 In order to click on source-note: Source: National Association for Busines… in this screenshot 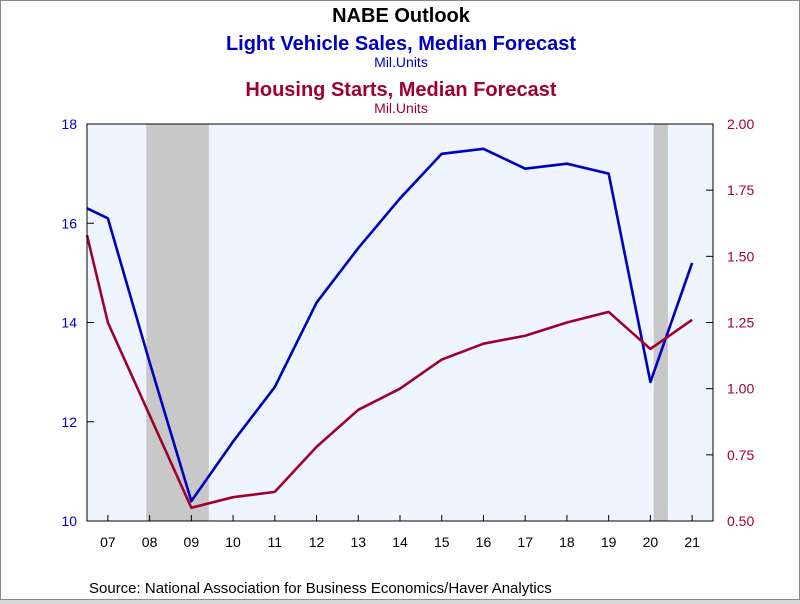, I will do `click(320, 588)`.